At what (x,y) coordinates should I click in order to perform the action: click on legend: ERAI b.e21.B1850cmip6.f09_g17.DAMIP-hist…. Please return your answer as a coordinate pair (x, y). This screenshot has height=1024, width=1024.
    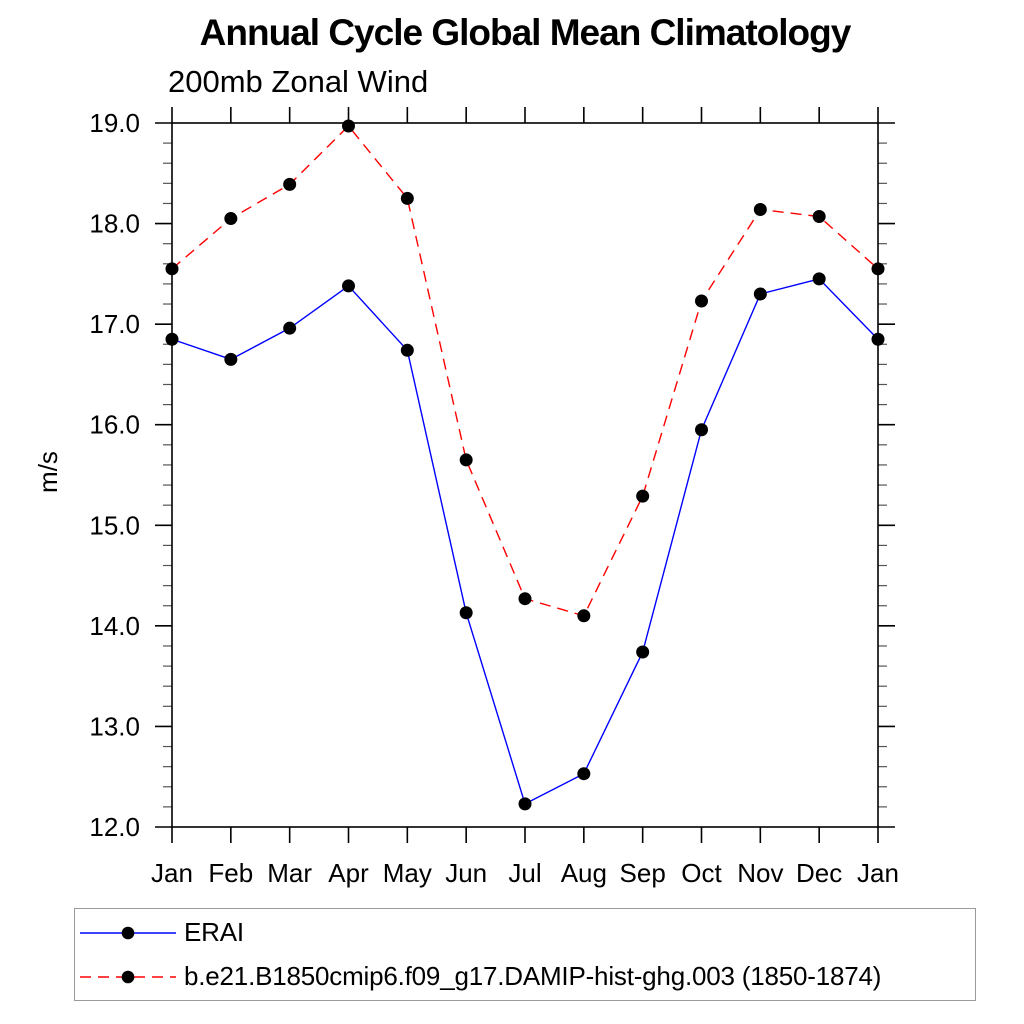
    Looking at the image, I should click on (525, 954).